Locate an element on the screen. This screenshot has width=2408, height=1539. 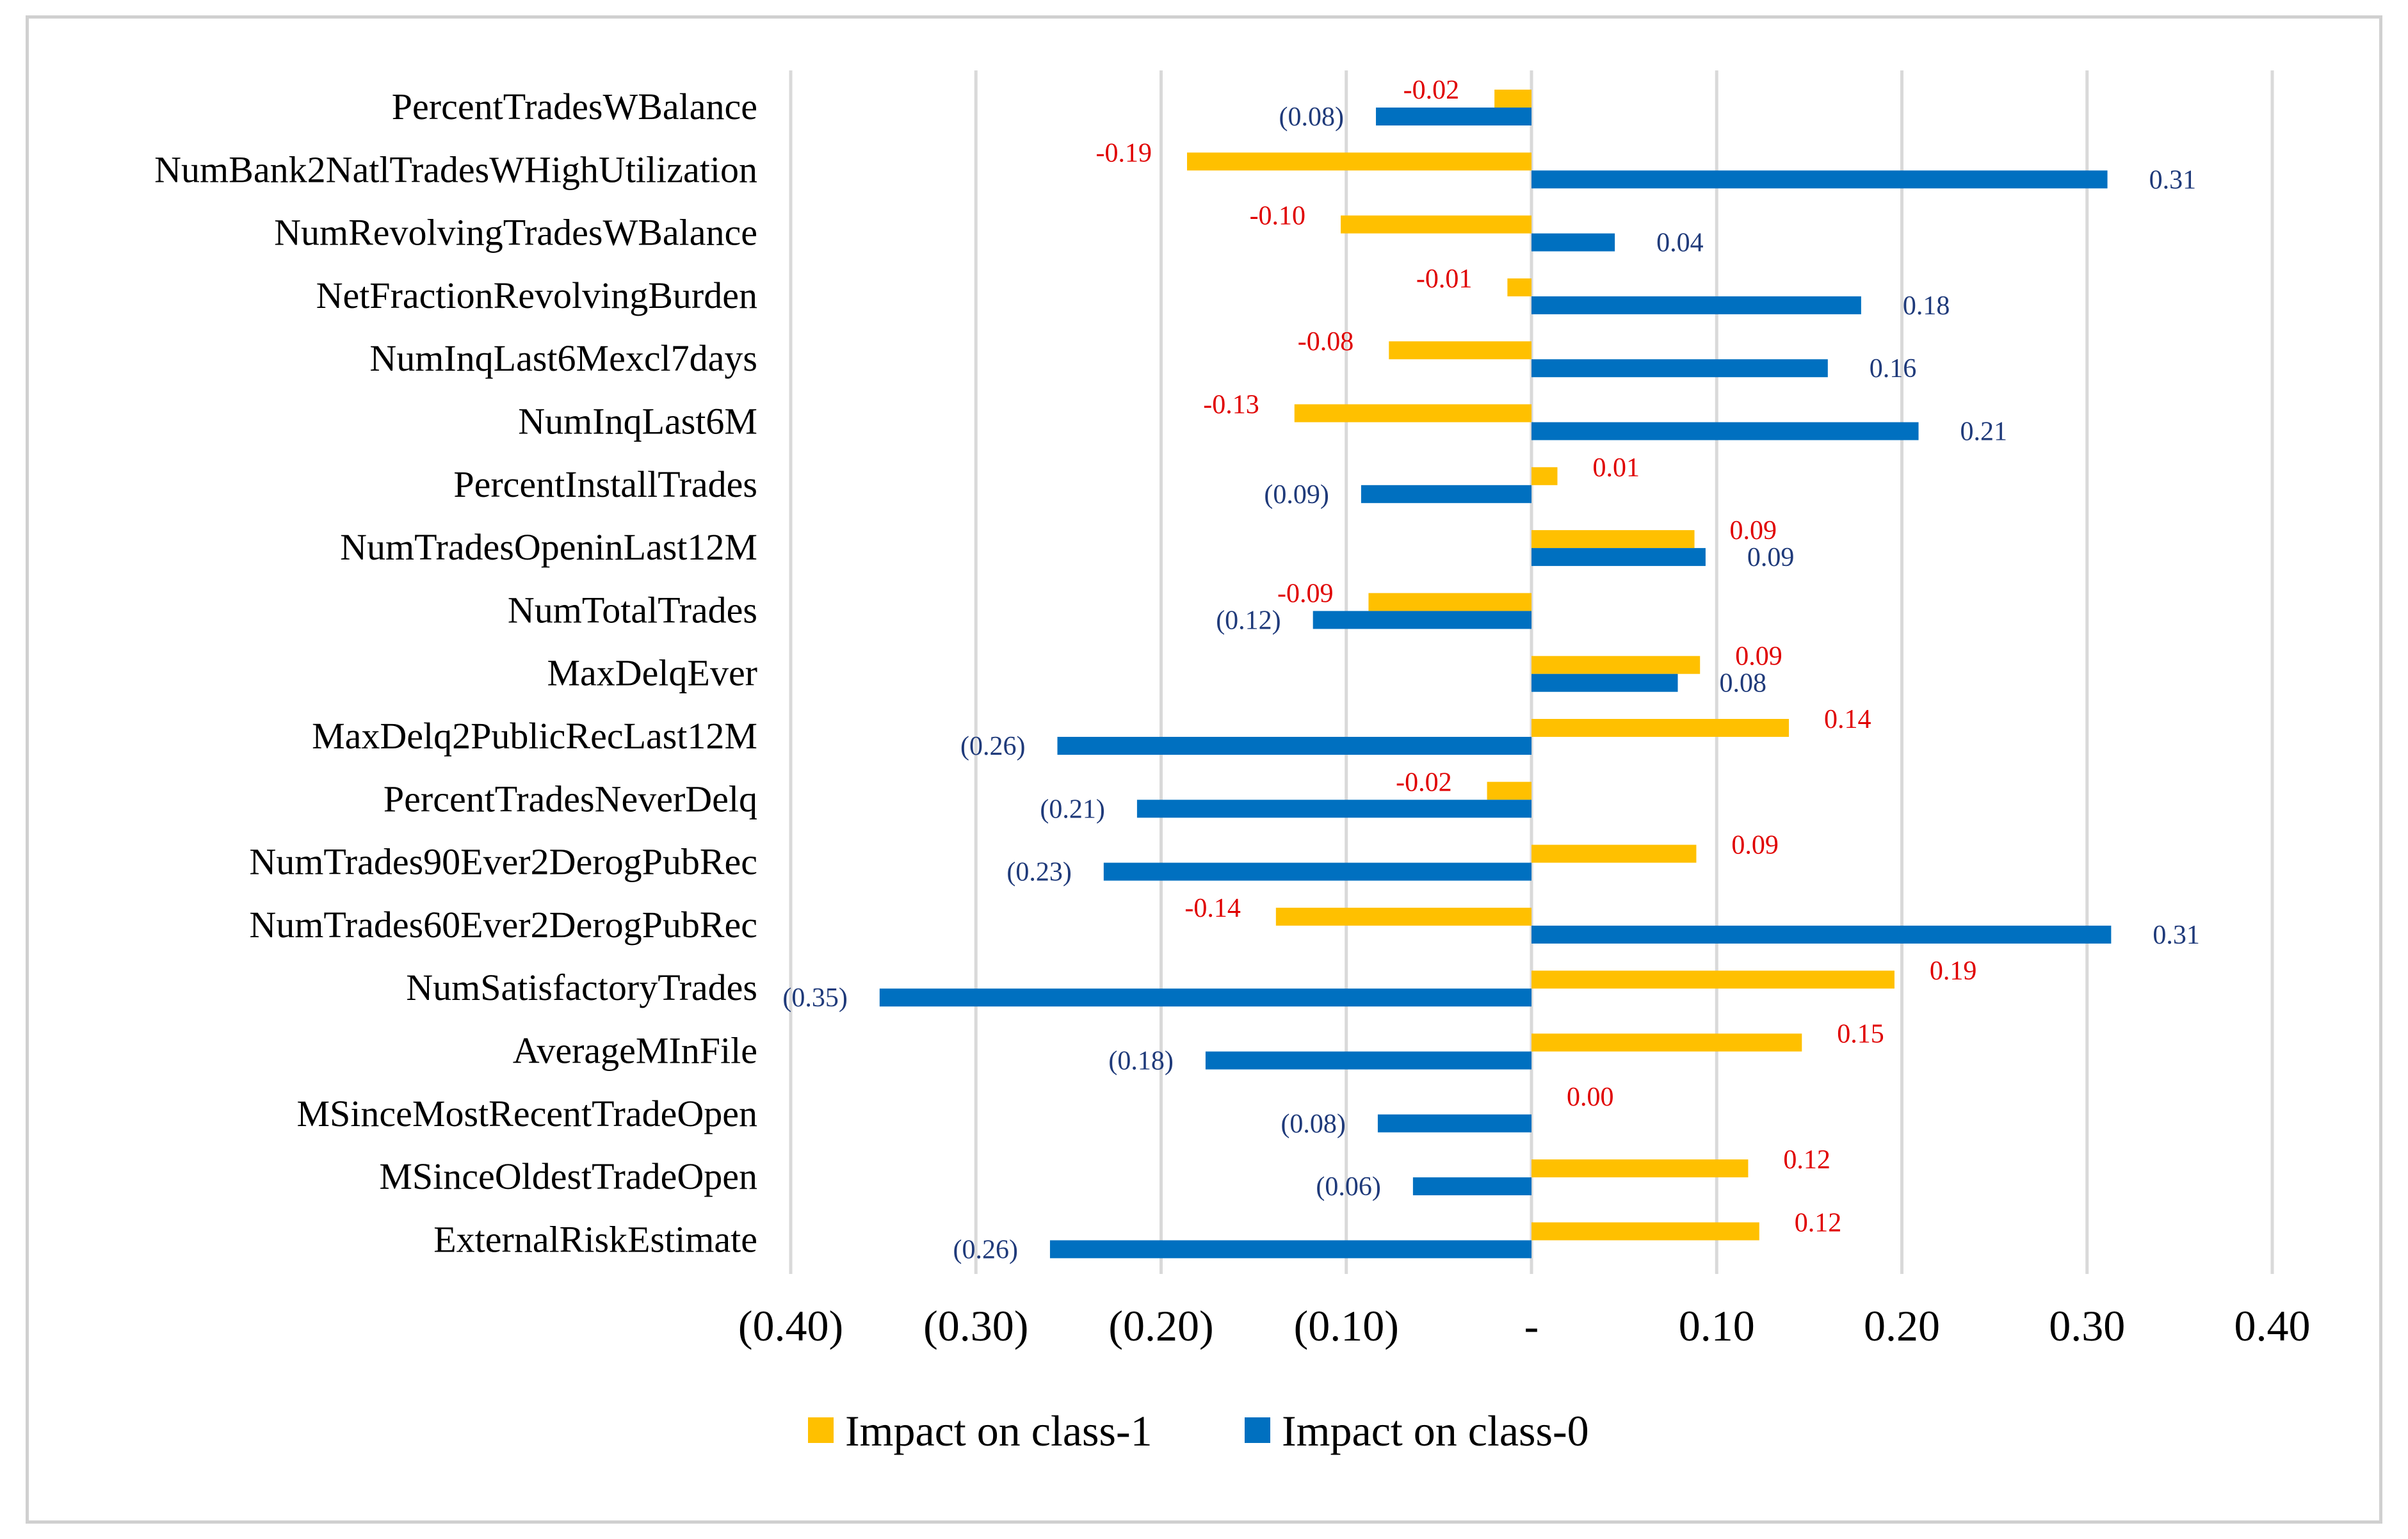
x-tick-label-2: (0.20) is located at coordinates (1160, 1325).